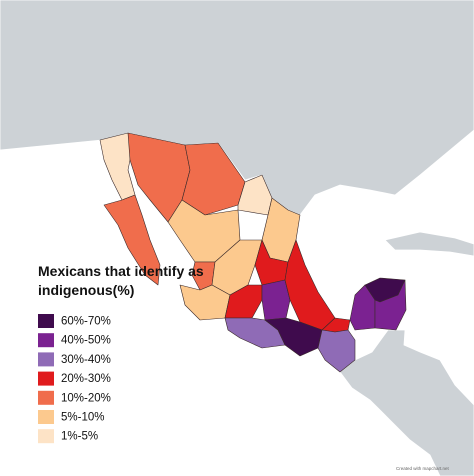 The width and height of the screenshot is (474, 476). What do you see at coordinates (423, 468) in the screenshot?
I see `credit: Created with mapchart.net` at bounding box center [423, 468].